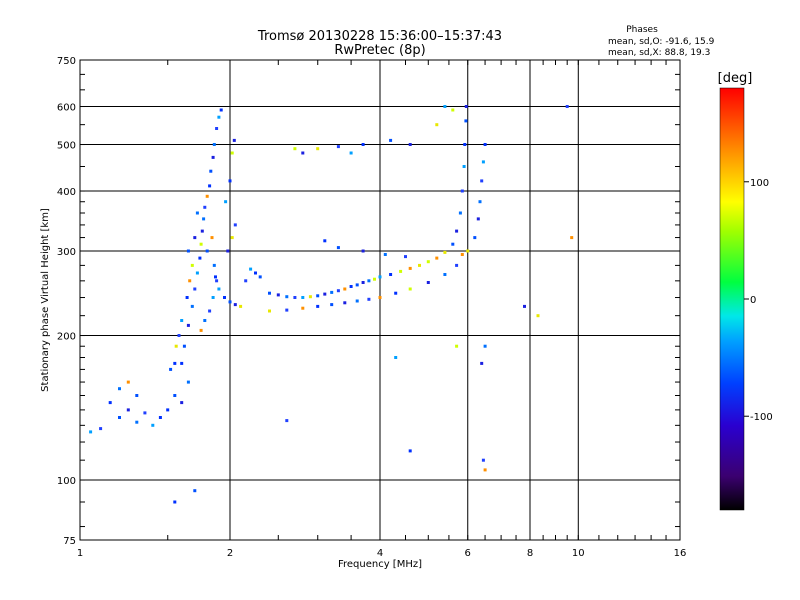  Describe the element at coordinates (45, 300) in the screenshot. I see `y-axis-label: Stationary phase Virtual Height [km]` at that location.